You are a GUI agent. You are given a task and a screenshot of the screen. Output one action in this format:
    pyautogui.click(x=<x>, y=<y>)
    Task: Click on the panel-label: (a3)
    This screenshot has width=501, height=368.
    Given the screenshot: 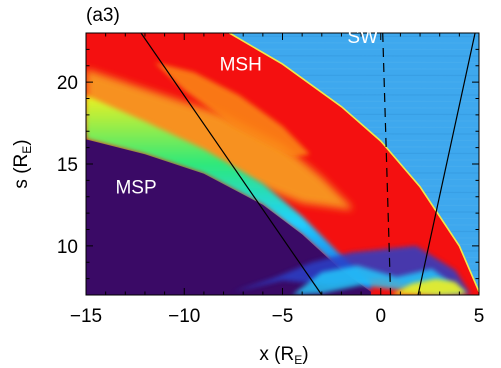 What is the action you would take?
    pyautogui.click(x=103, y=15)
    